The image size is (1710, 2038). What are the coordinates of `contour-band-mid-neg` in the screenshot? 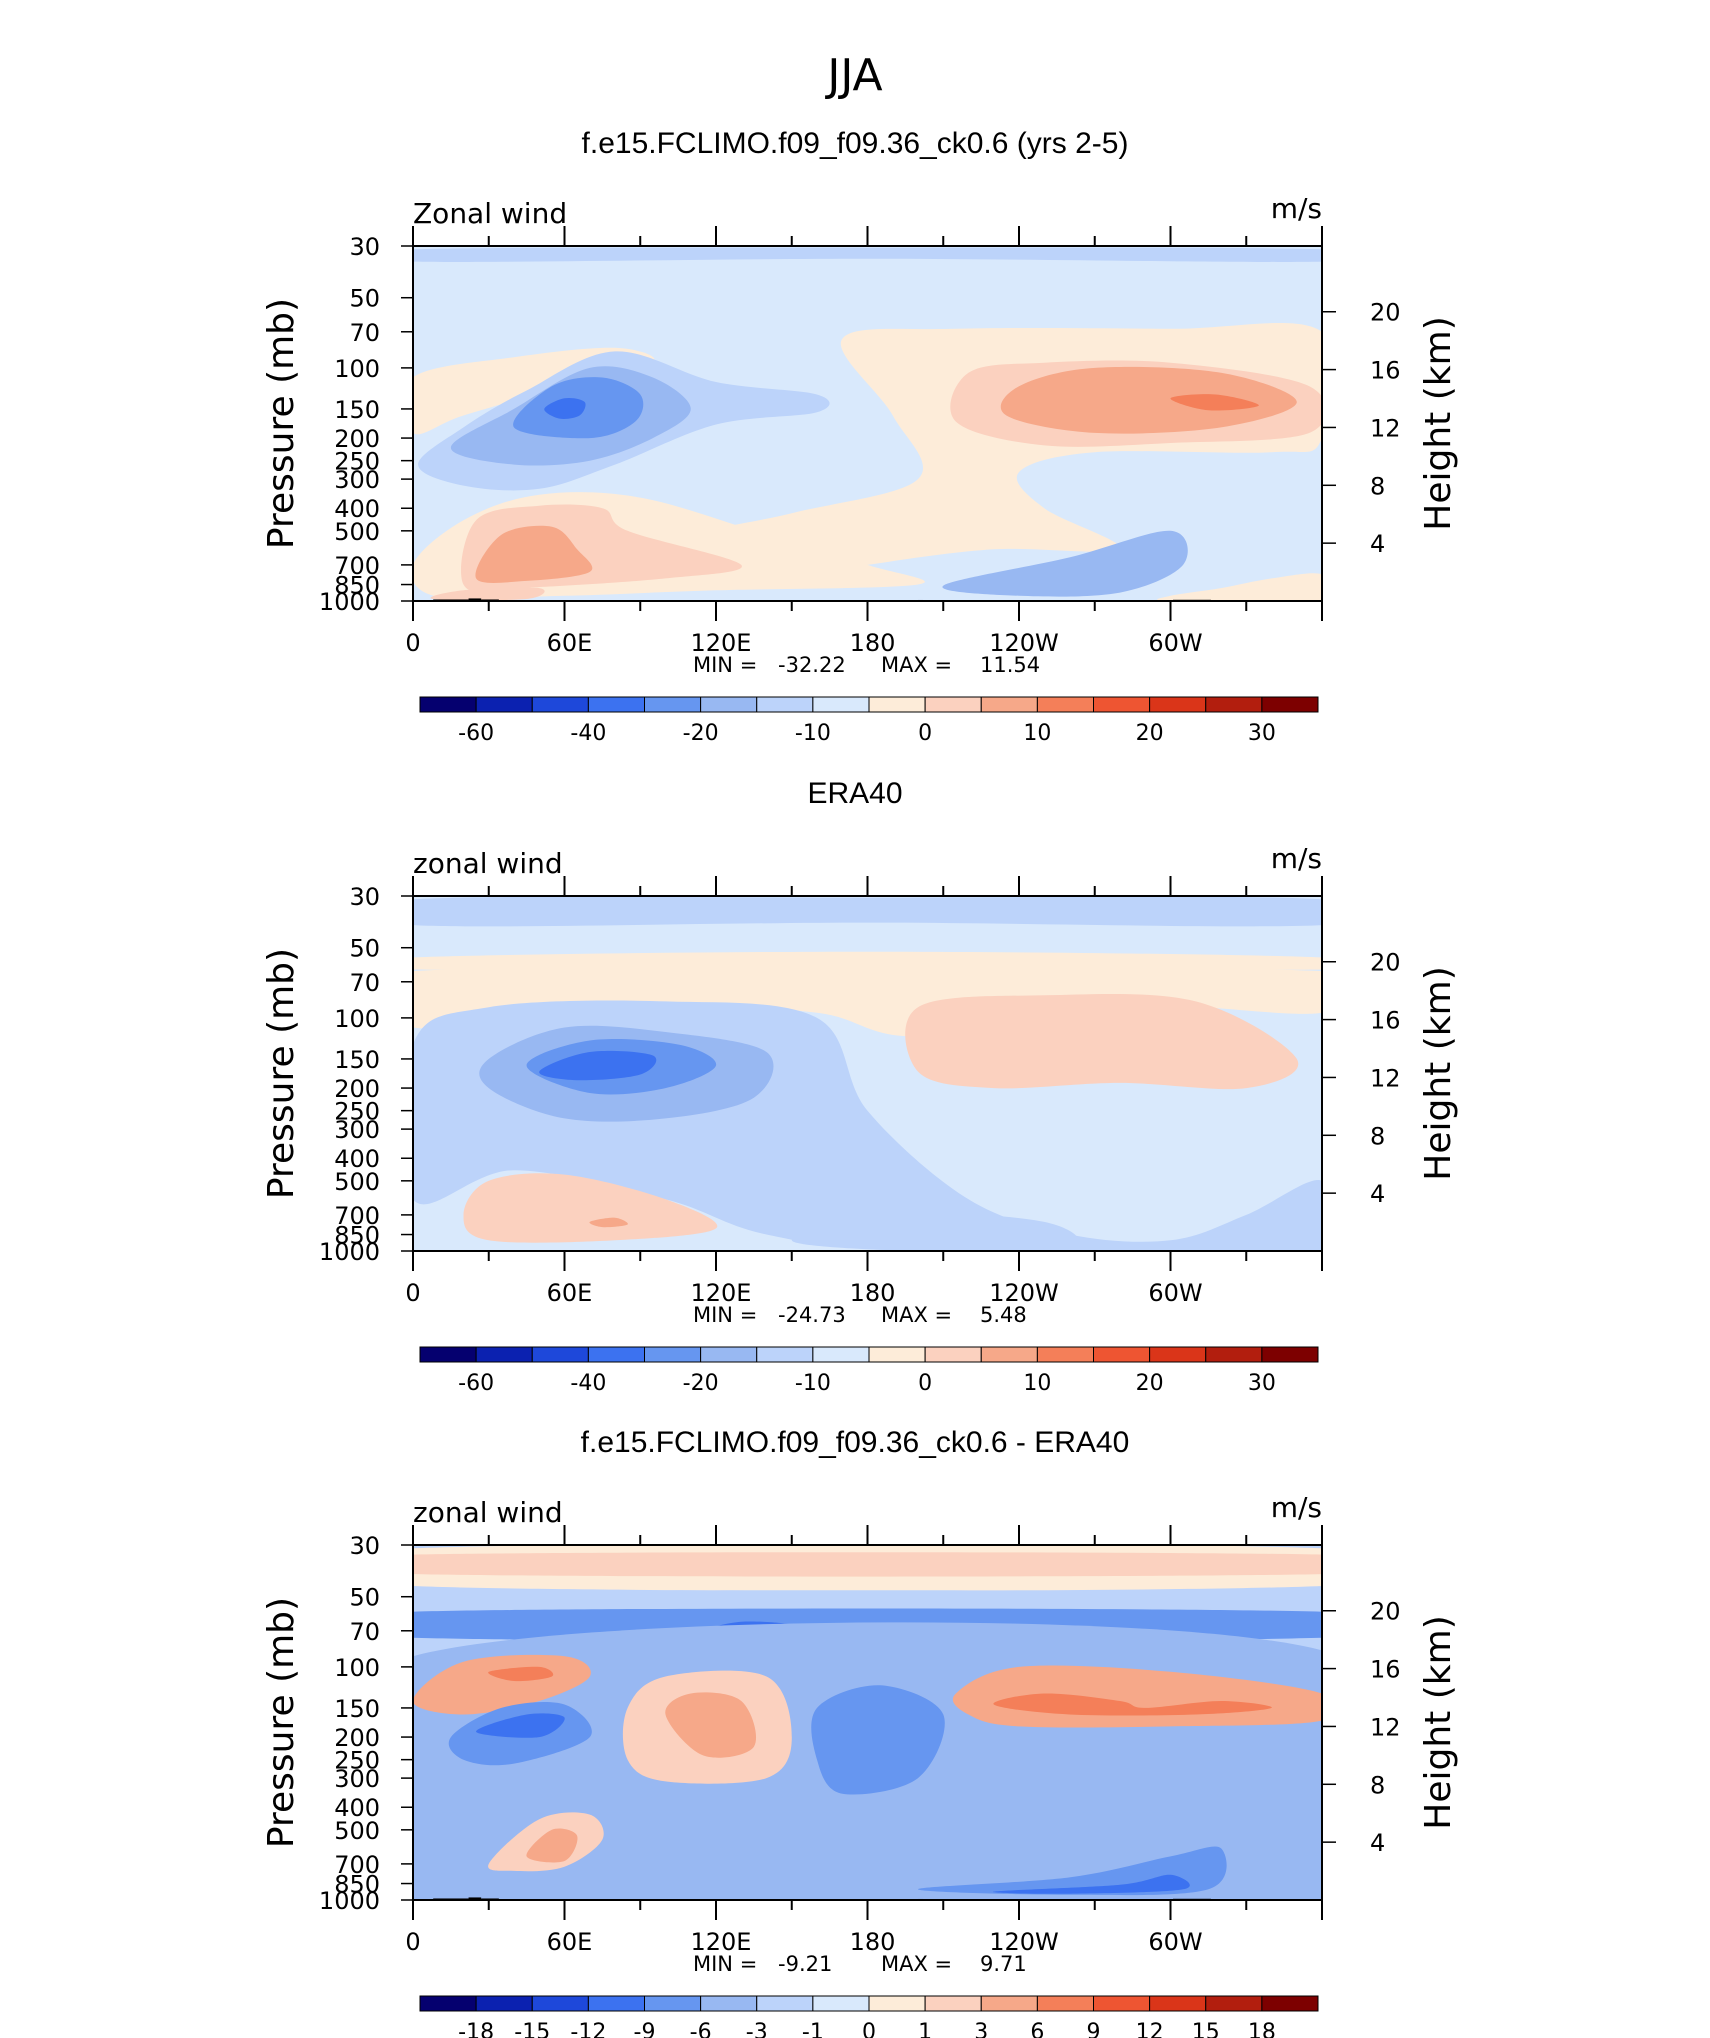 It's located at (867, 1602).